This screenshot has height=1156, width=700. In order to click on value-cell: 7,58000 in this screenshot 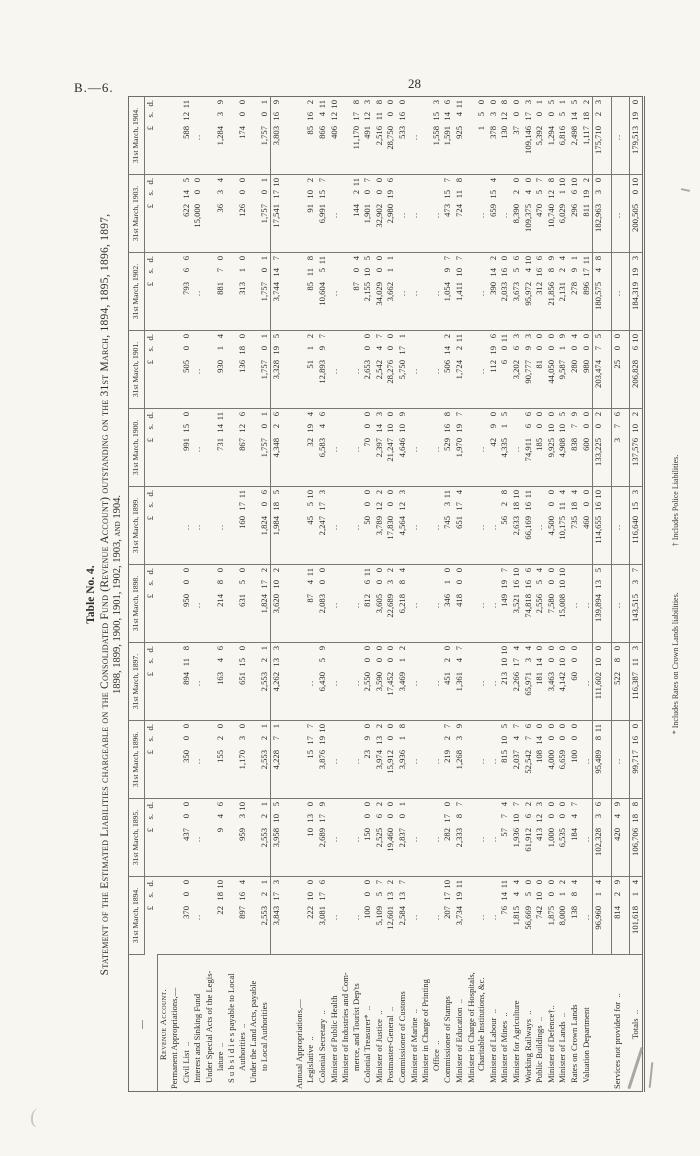, I will do `click(551, 603)`.